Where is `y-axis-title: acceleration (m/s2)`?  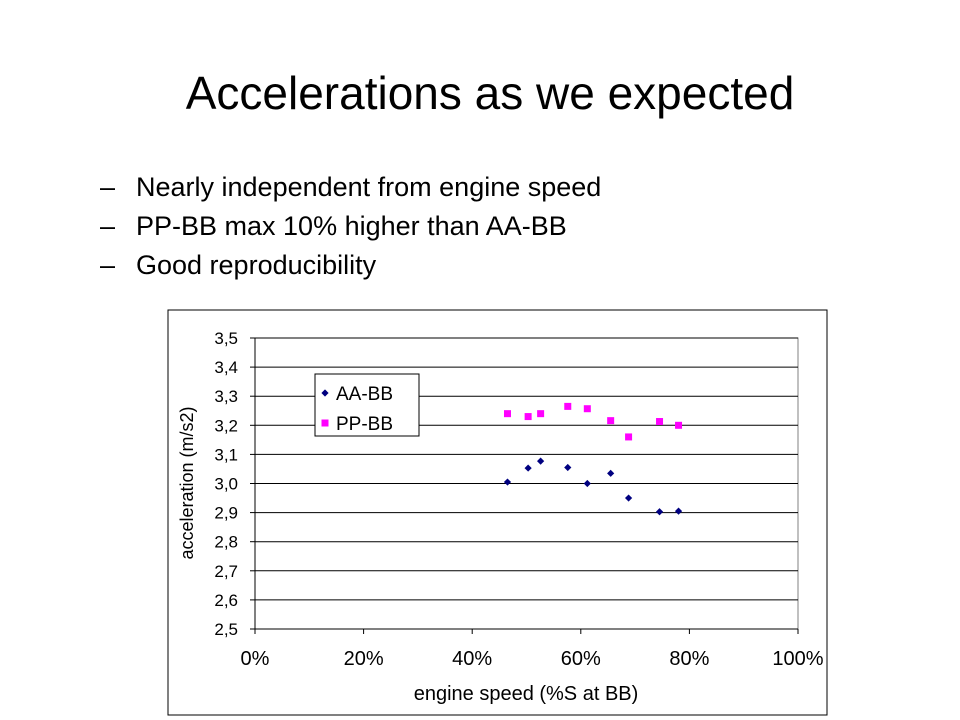 y-axis-title: acceleration (m/s2) is located at coordinates (187, 482).